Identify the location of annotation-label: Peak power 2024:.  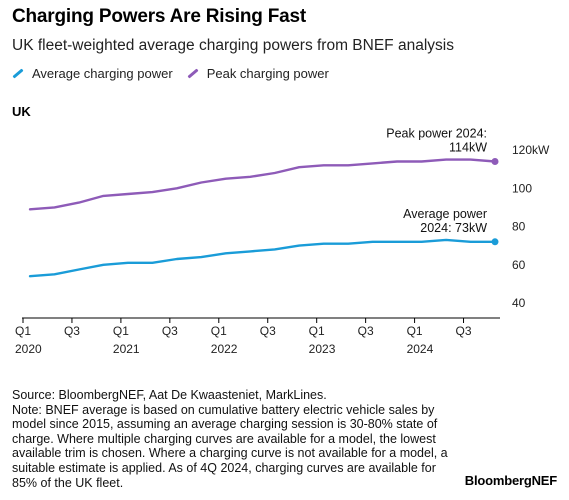
(436, 133).